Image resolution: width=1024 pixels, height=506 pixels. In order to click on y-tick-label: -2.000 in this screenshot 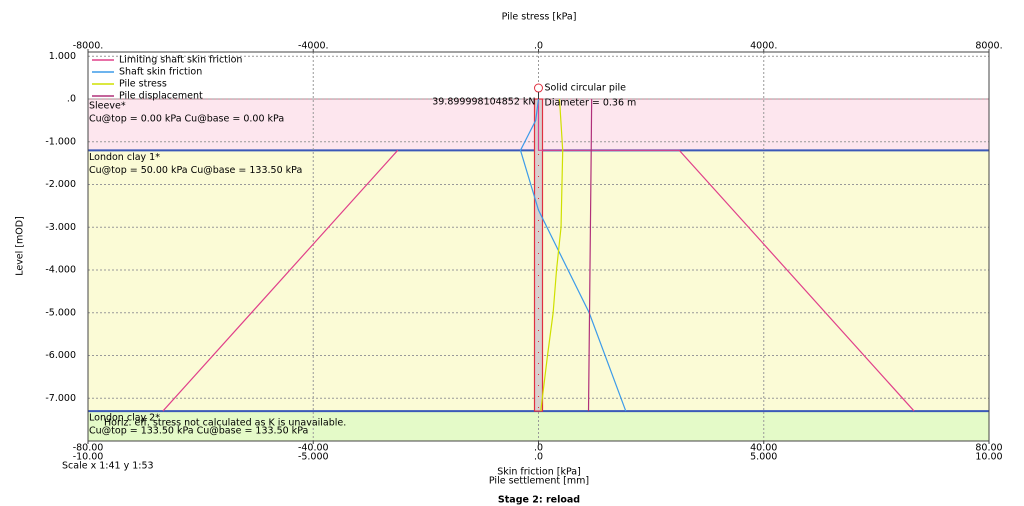, I will do `click(60, 184)`.